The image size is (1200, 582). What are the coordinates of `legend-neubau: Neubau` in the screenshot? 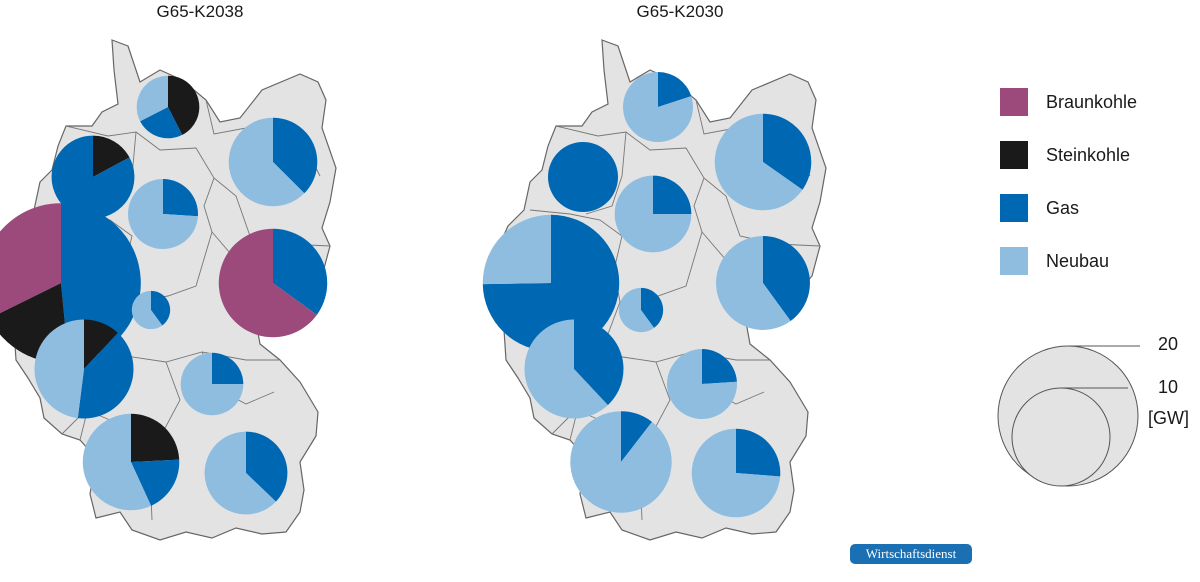 It's located at (1054, 261).